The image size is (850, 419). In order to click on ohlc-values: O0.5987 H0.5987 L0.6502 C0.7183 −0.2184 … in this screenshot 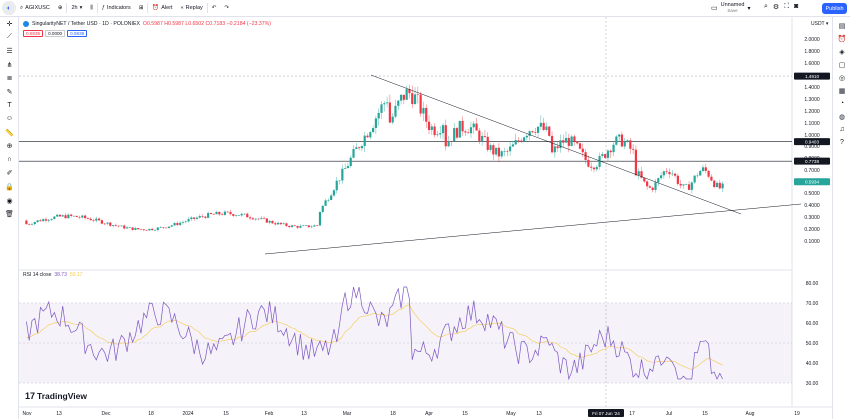, I will do `click(206, 24)`.